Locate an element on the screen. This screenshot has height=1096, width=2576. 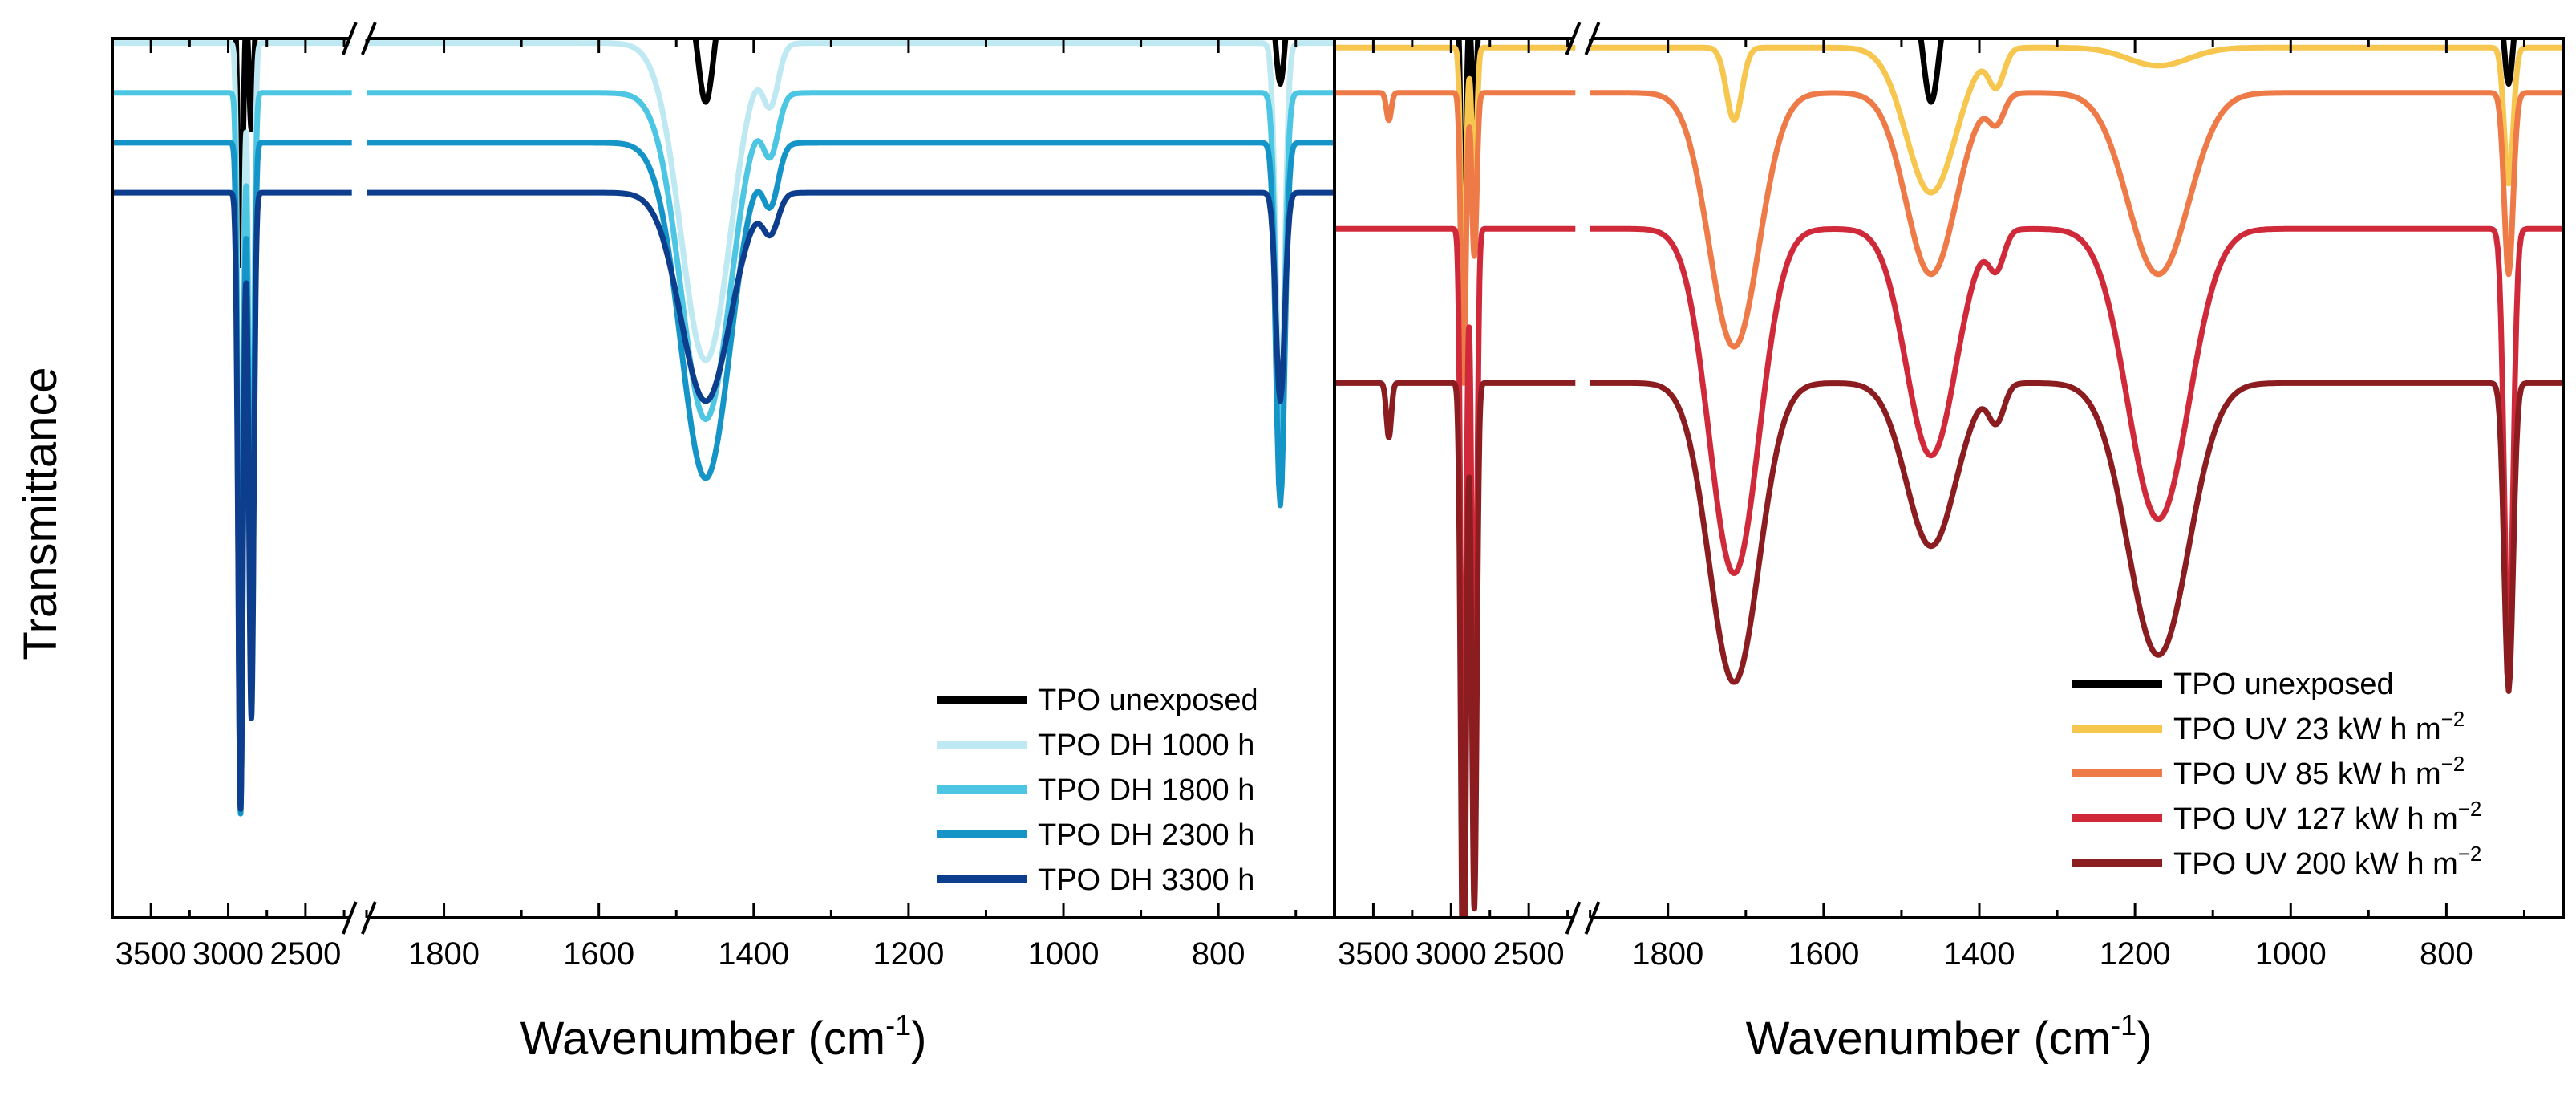
series-line-right-0-low is located at coordinates (2217, 72).